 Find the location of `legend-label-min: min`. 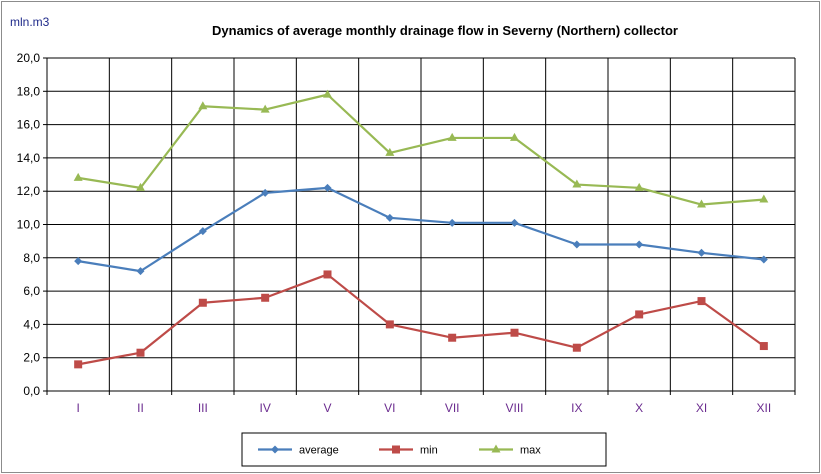

legend-label-min: min is located at coordinates (429, 451).